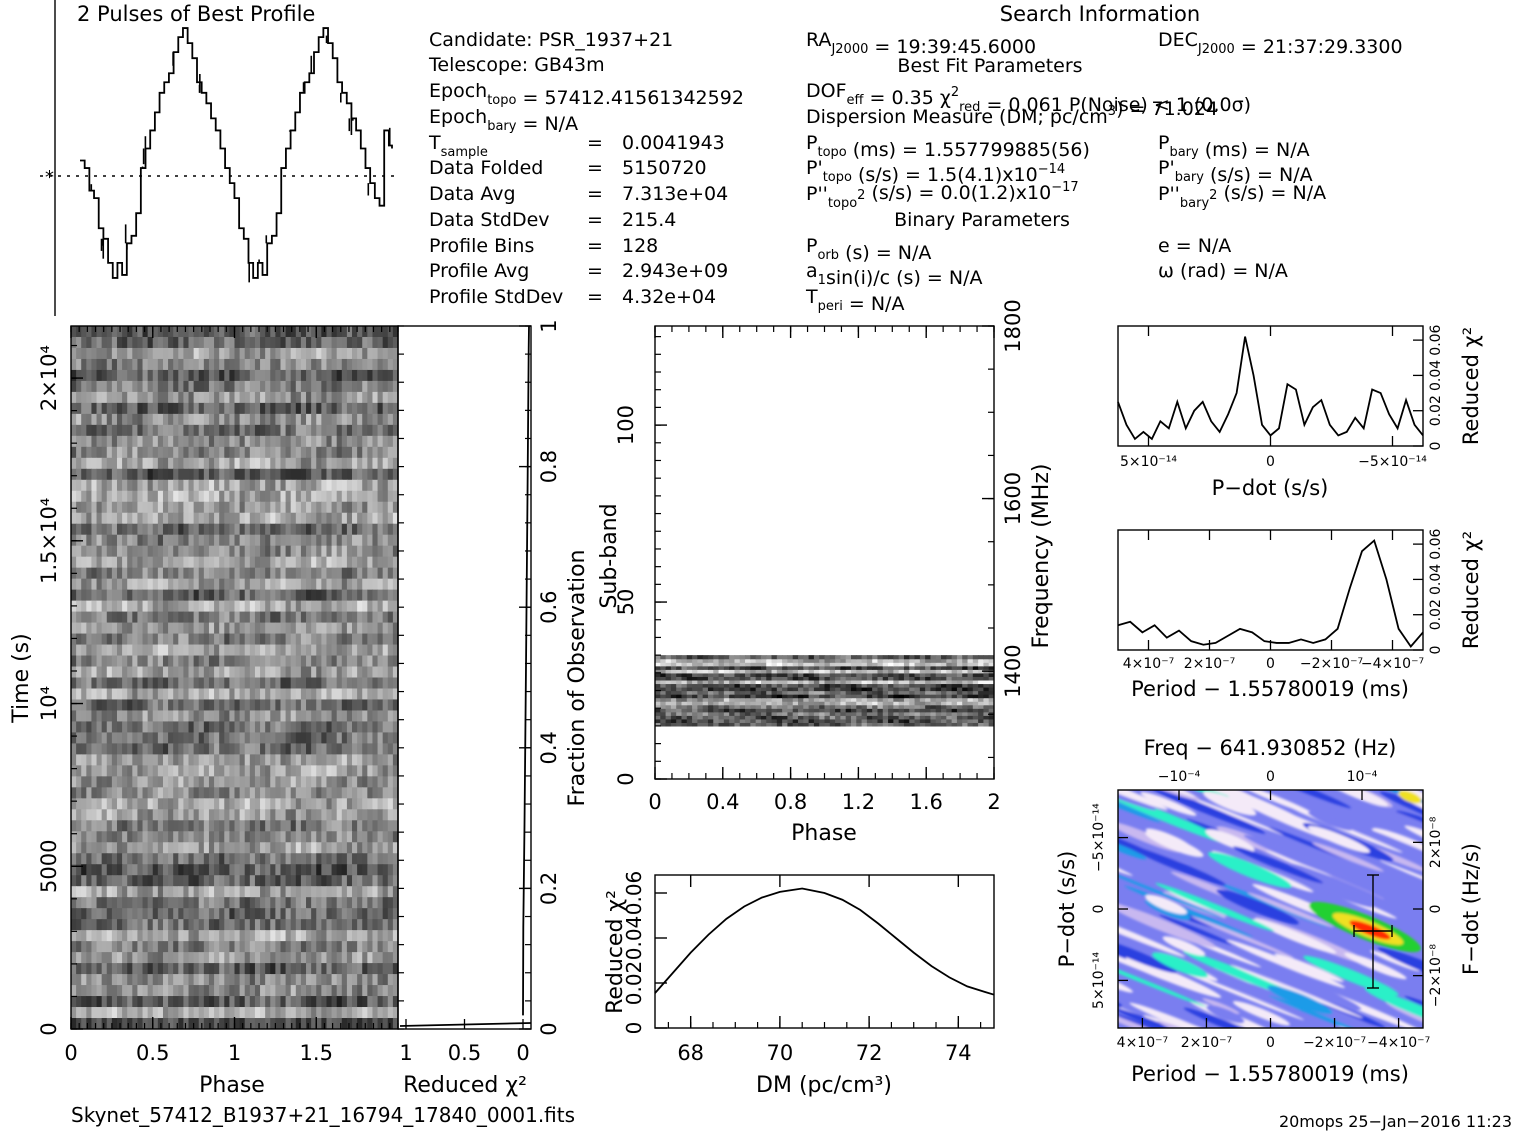 The image size is (1517, 1137). Describe the element at coordinates (640, 246) in the screenshot. I see `info-col1-row-value: 128` at that location.